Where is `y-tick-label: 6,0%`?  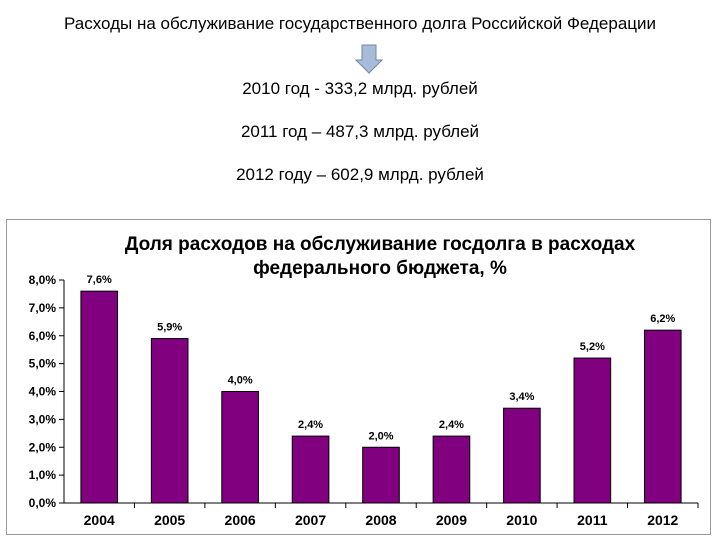 y-tick-label: 6,0% is located at coordinates (43, 336).